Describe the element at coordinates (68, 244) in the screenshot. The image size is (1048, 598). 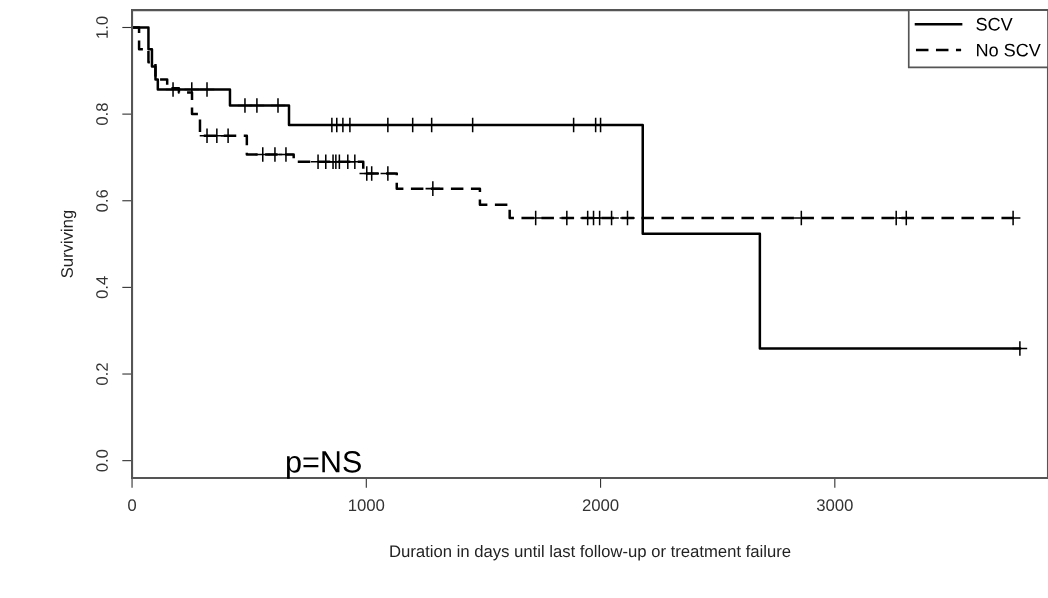
I see `y-axis-title: Surviving` at that location.